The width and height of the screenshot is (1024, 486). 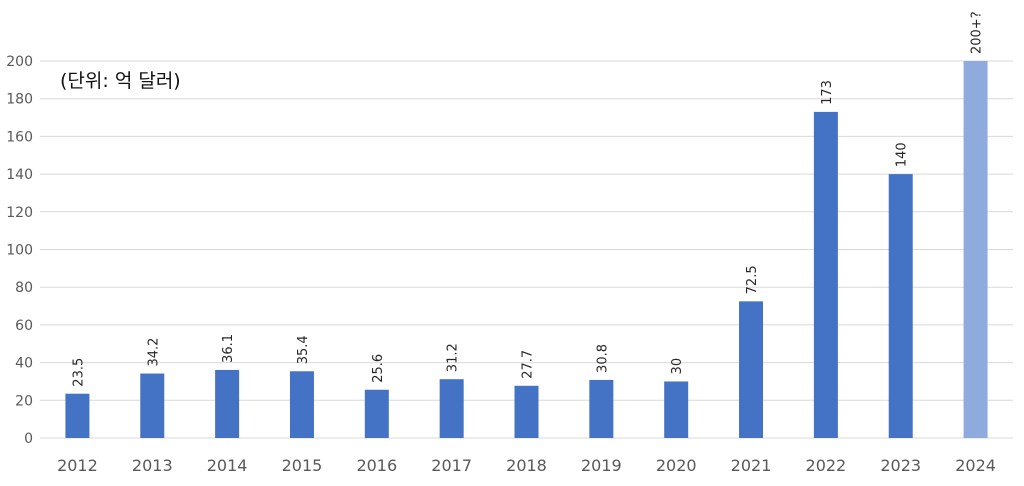 I want to click on x-tick-label: 2014, so click(x=227, y=465).